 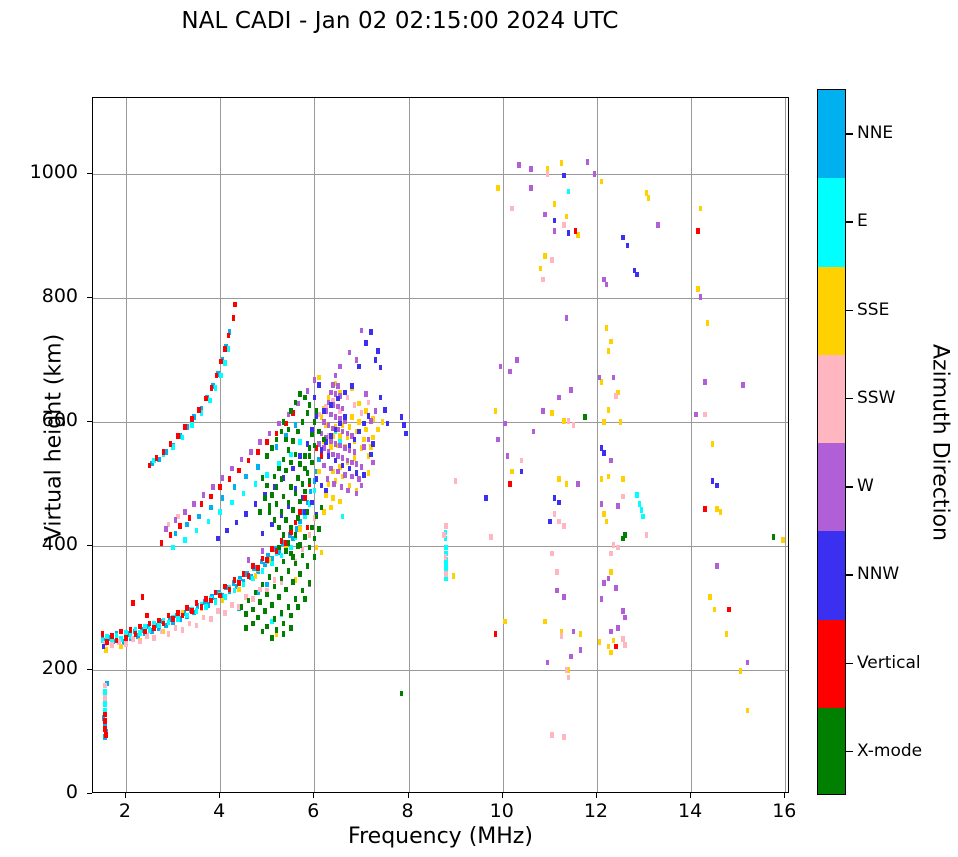 I want to click on y-axis-tick-label: 600, so click(x=59, y=420).